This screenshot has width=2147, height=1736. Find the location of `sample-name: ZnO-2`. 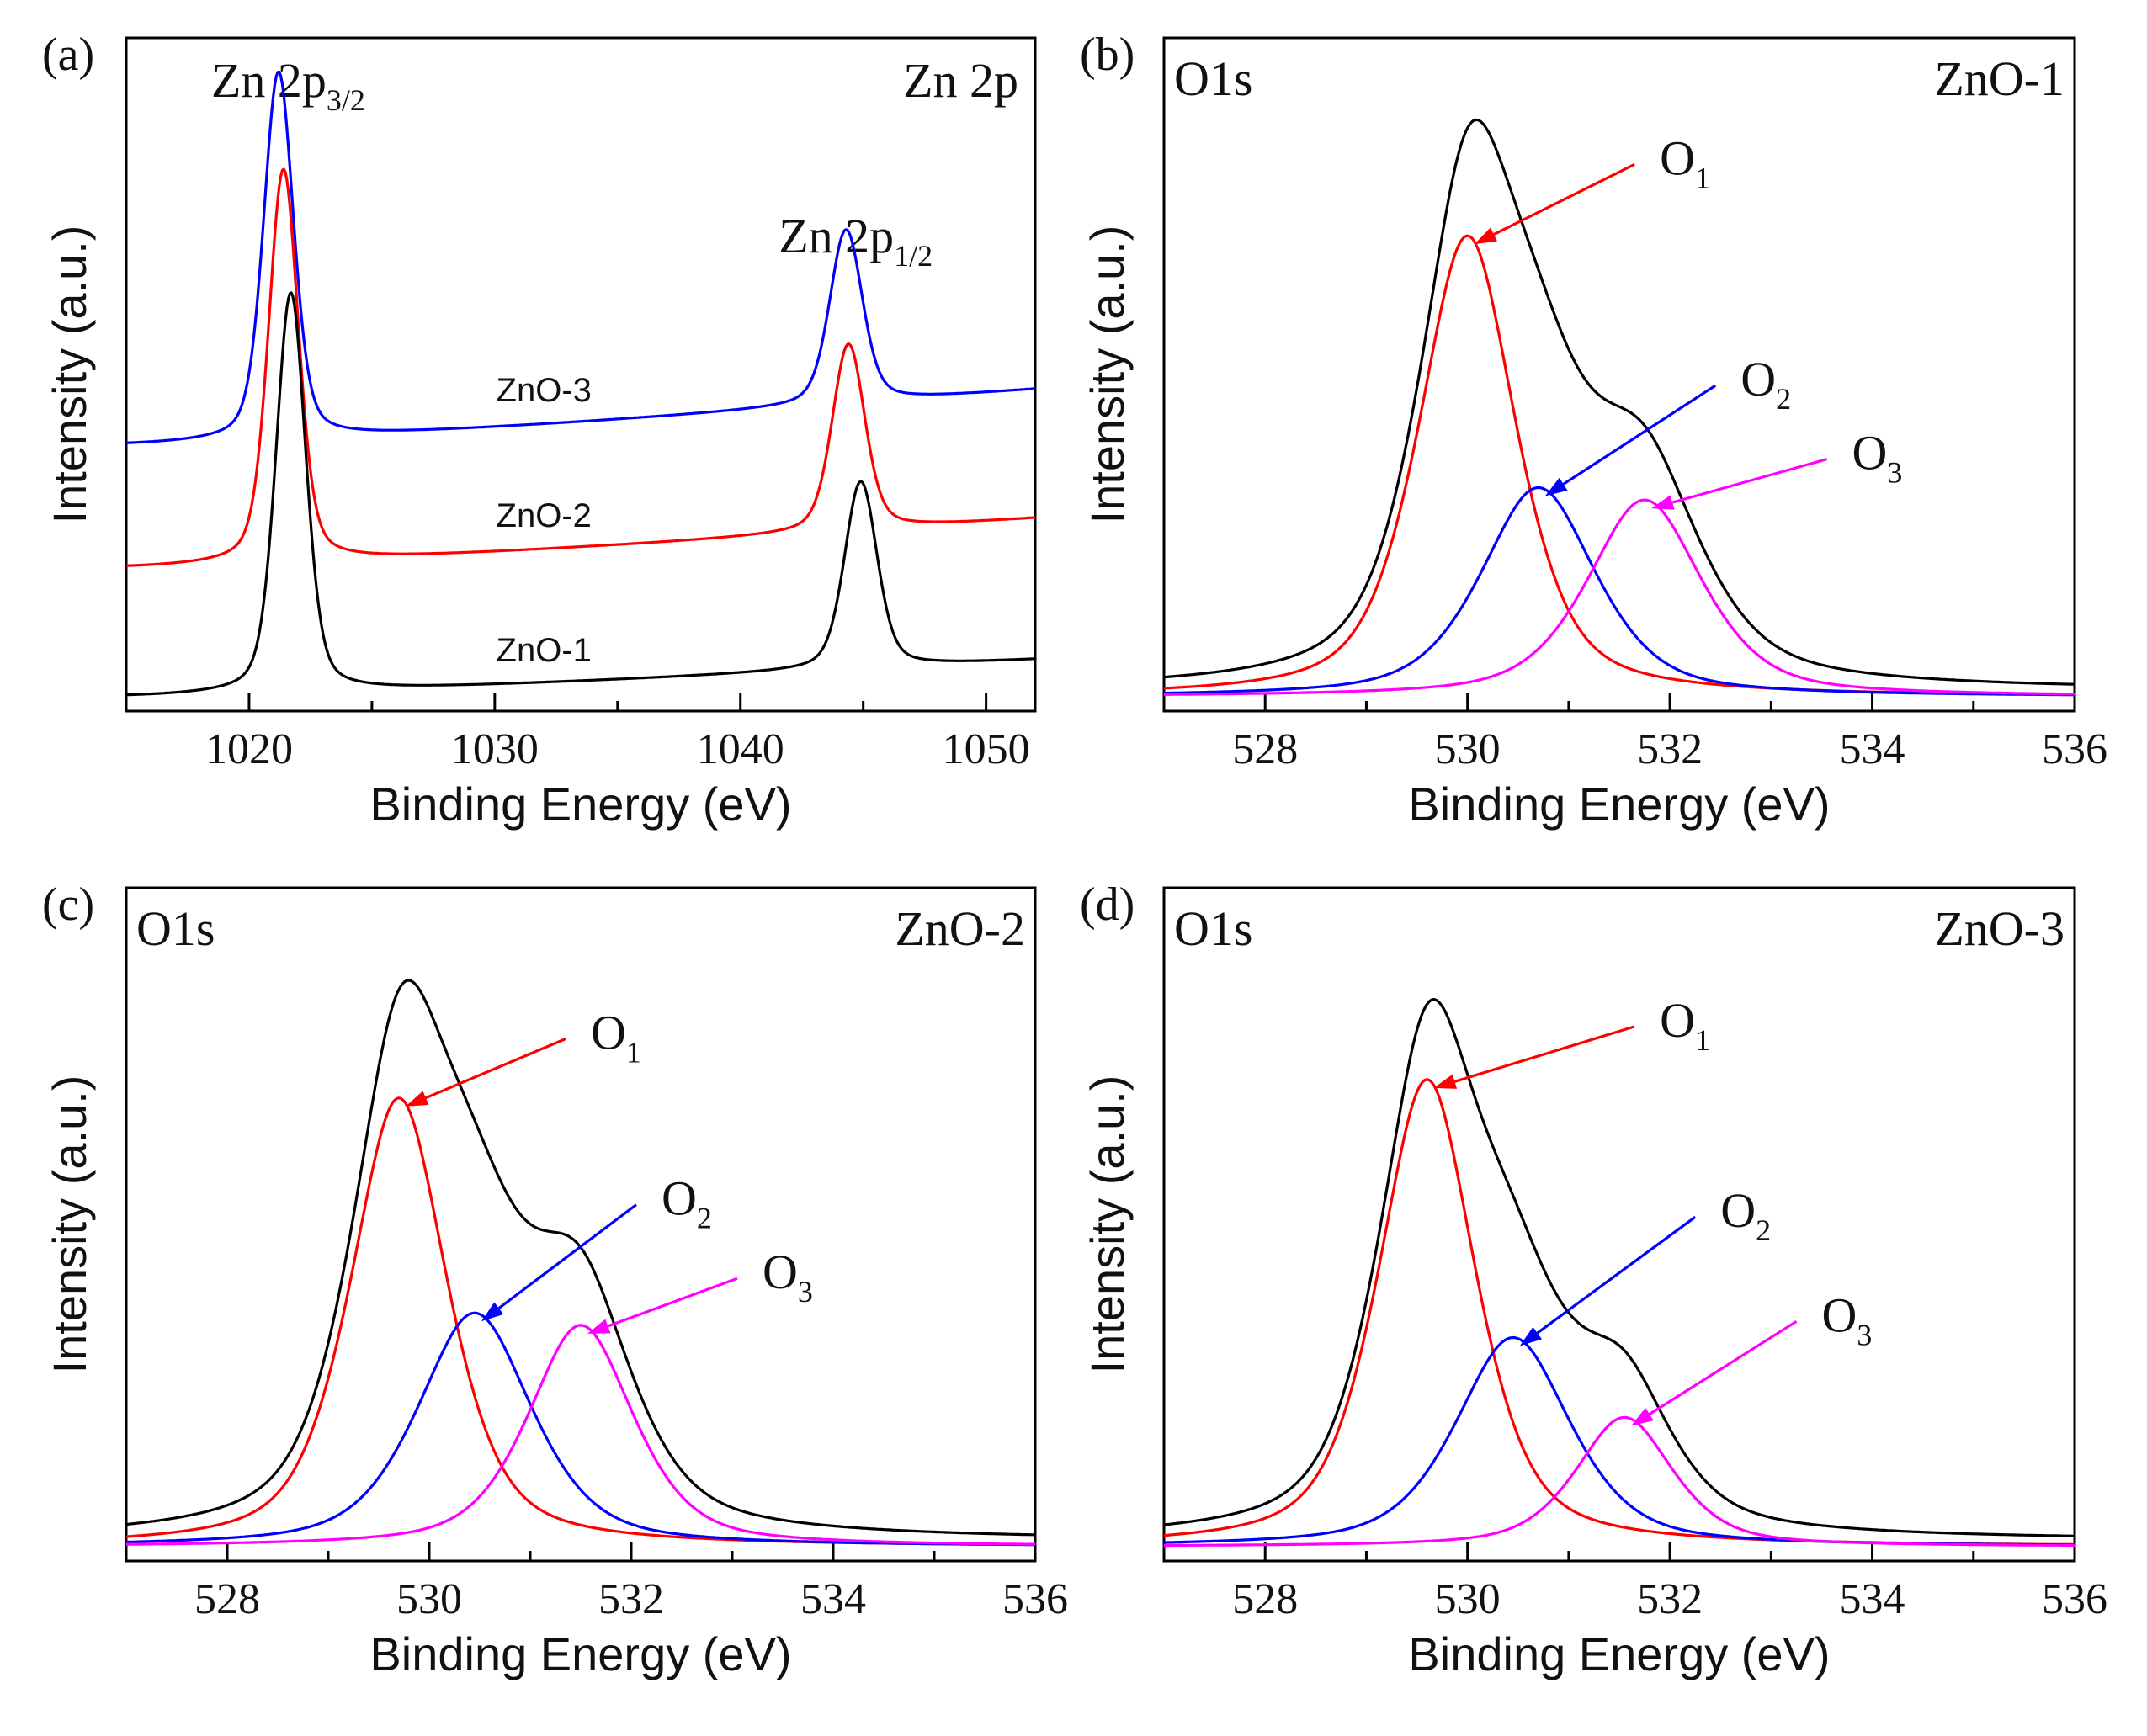

sample-name: ZnO-2 is located at coordinates (960, 928).